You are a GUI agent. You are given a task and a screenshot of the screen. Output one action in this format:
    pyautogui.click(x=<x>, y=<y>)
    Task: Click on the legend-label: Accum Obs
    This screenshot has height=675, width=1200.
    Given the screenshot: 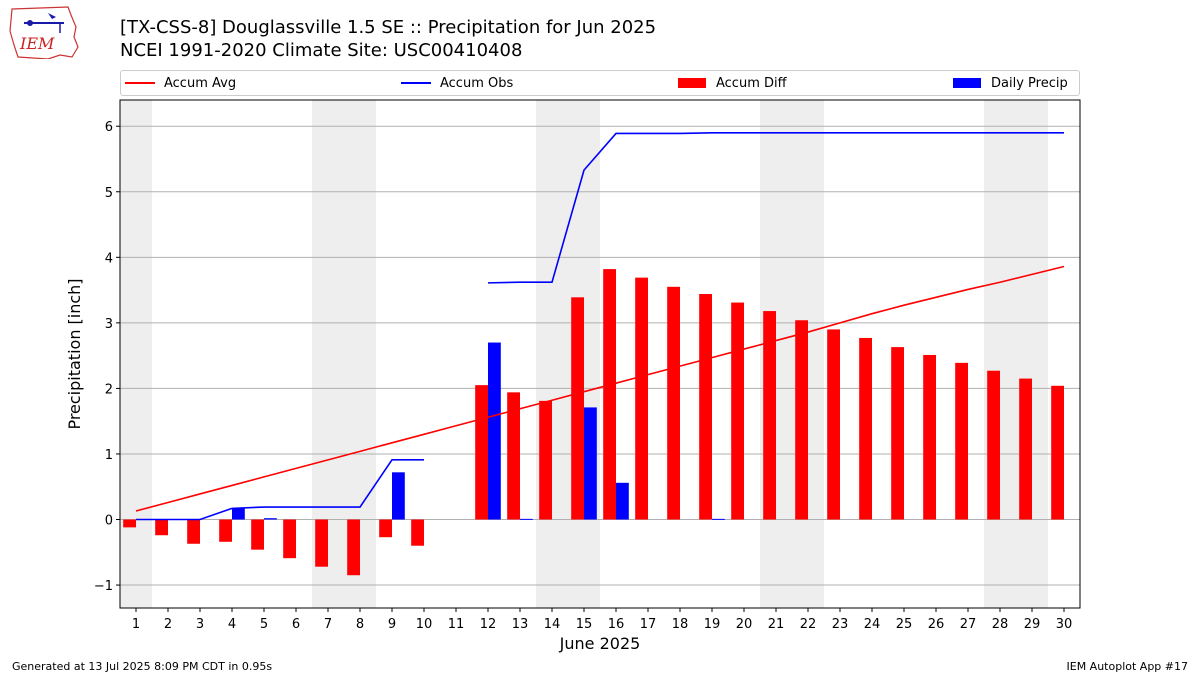 What is the action you would take?
    pyautogui.click(x=477, y=83)
    